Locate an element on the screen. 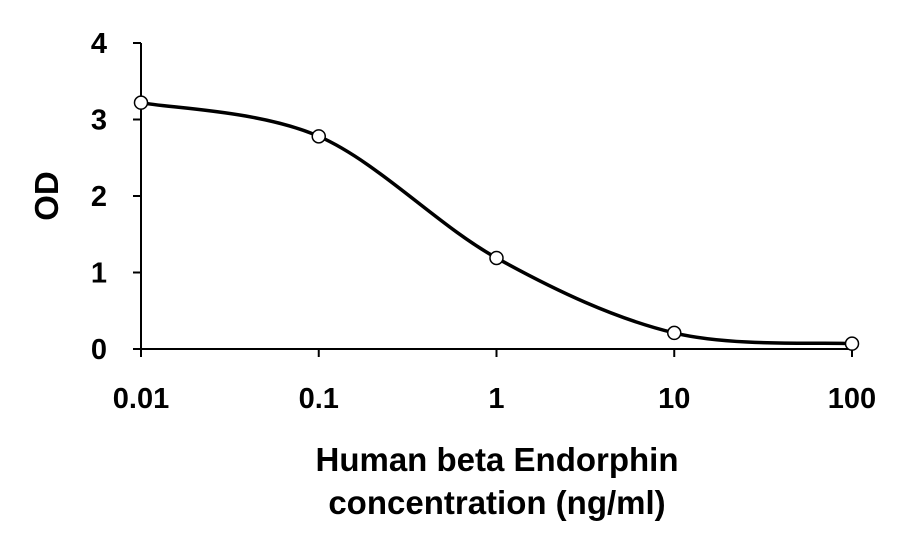 Image resolution: width=921 pixels, height=551 pixels. x-tick-label: 10 is located at coordinates (674, 399).